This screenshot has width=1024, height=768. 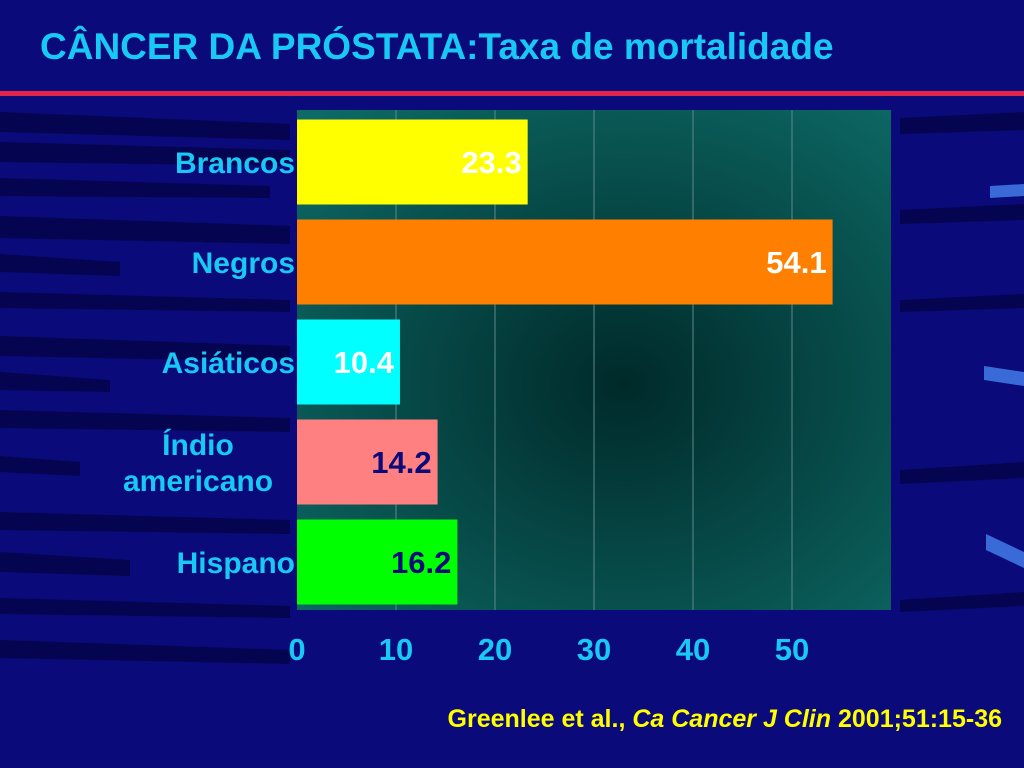 What do you see at coordinates (693, 649) in the screenshot?
I see `x-tick-label: 40` at bounding box center [693, 649].